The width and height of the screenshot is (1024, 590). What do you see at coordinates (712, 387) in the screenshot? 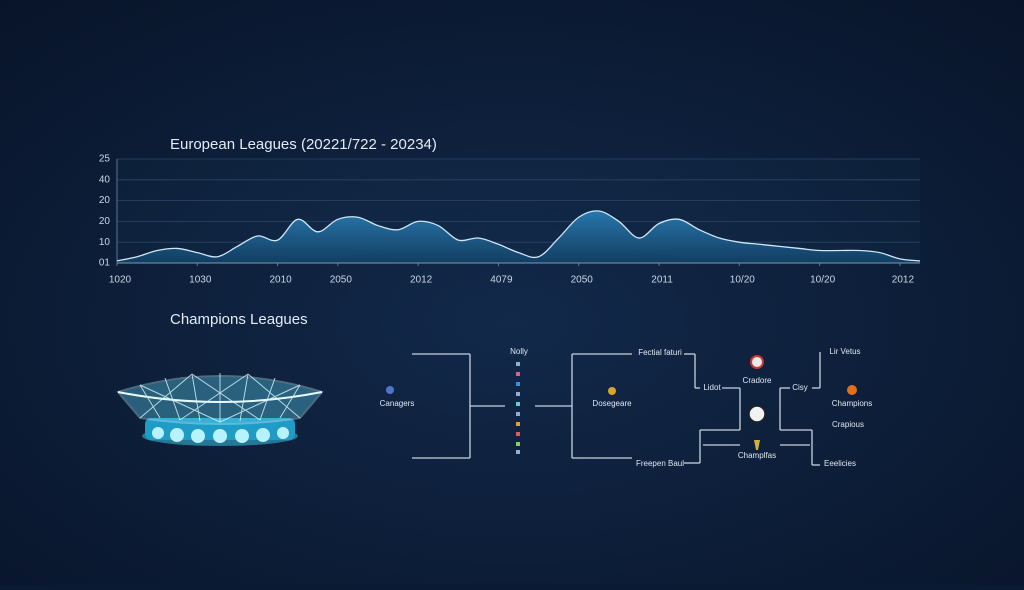
I see `team-label: Lidot` at bounding box center [712, 387].